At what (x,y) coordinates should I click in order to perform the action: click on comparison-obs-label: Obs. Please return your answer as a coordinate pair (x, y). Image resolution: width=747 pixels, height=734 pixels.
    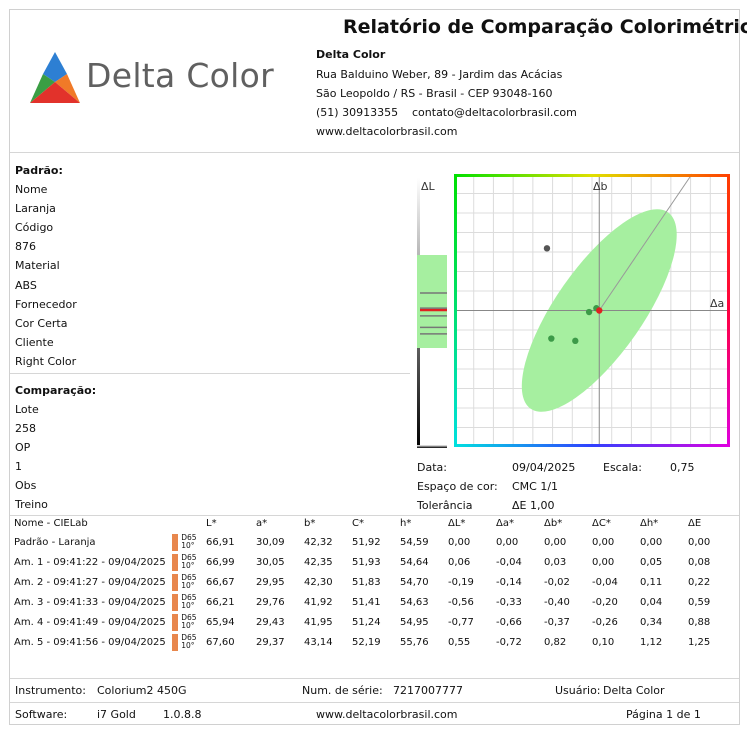
    Looking at the image, I should click on (26, 485).